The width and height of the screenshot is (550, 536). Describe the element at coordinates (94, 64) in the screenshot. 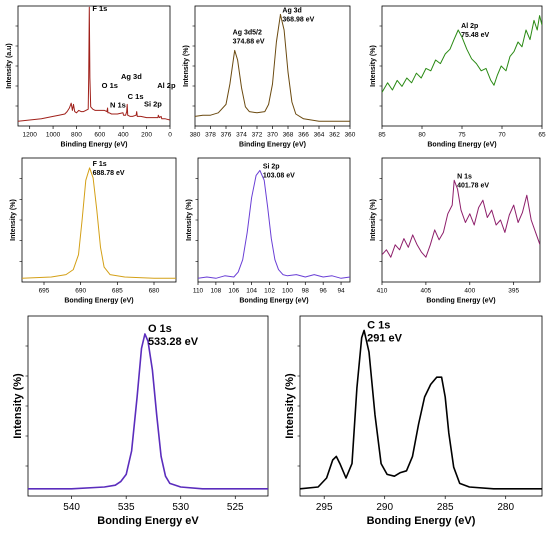

I see `series-line-survey` at that location.